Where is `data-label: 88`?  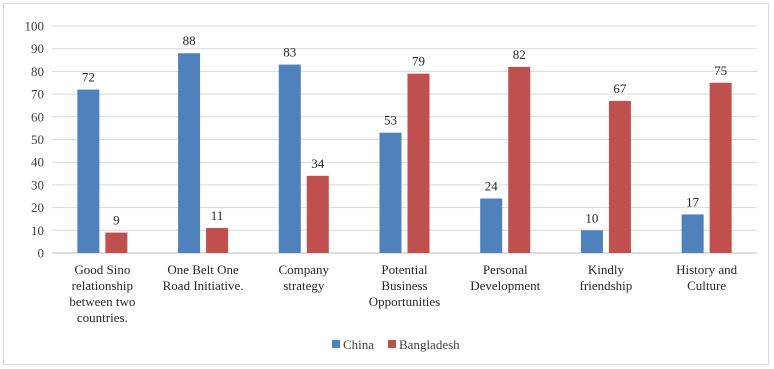 data-label: 88 is located at coordinates (189, 40).